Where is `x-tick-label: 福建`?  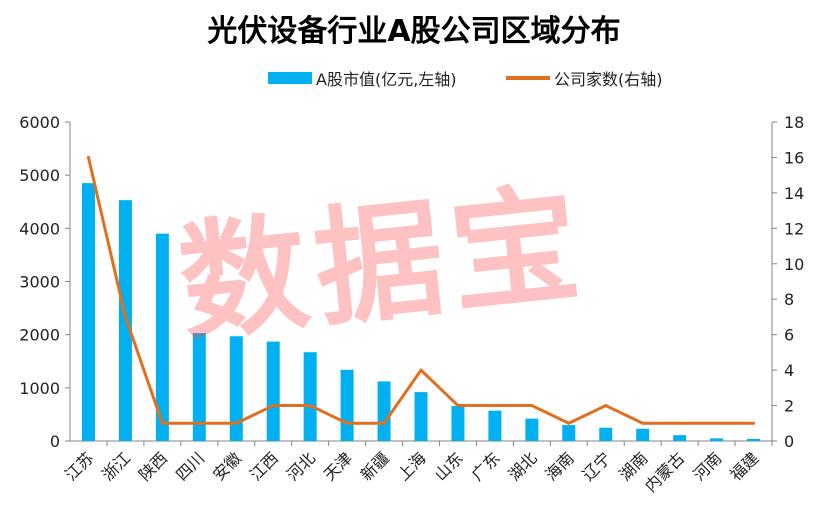 x-tick-label: 福建 is located at coordinates (744, 466).